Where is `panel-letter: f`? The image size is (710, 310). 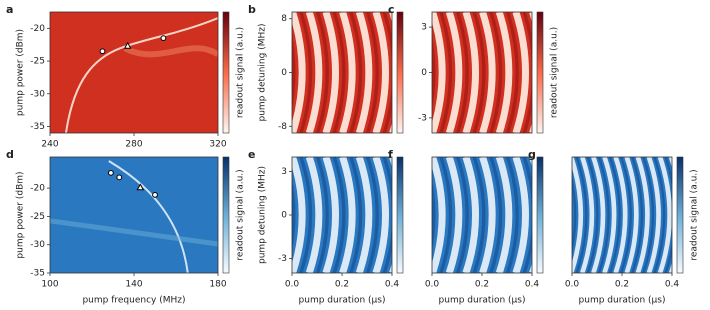
panel-letter: f is located at coordinates (390, 154).